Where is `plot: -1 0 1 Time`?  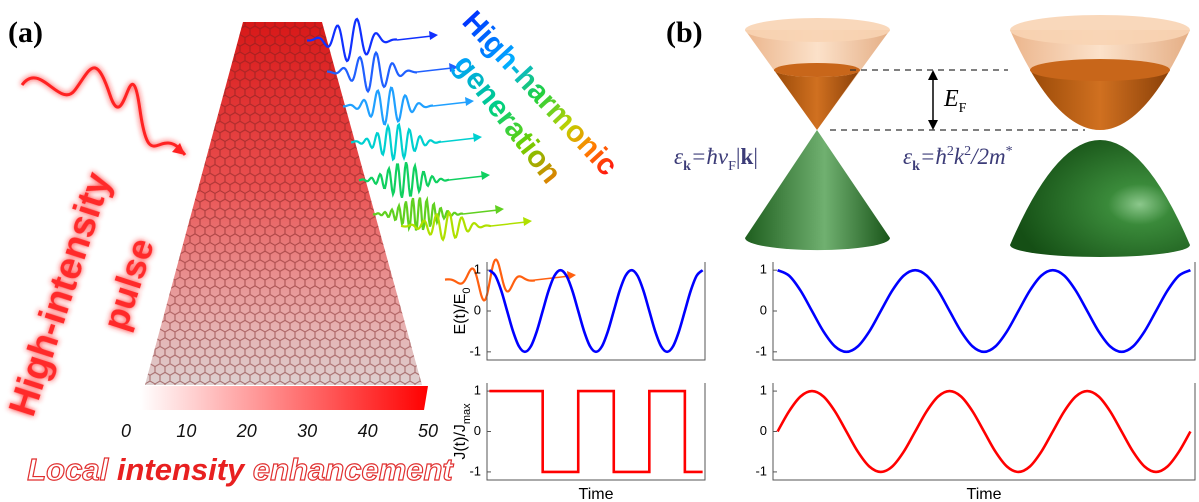 plot: -1 0 1 Time is located at coordinates (975, 442).